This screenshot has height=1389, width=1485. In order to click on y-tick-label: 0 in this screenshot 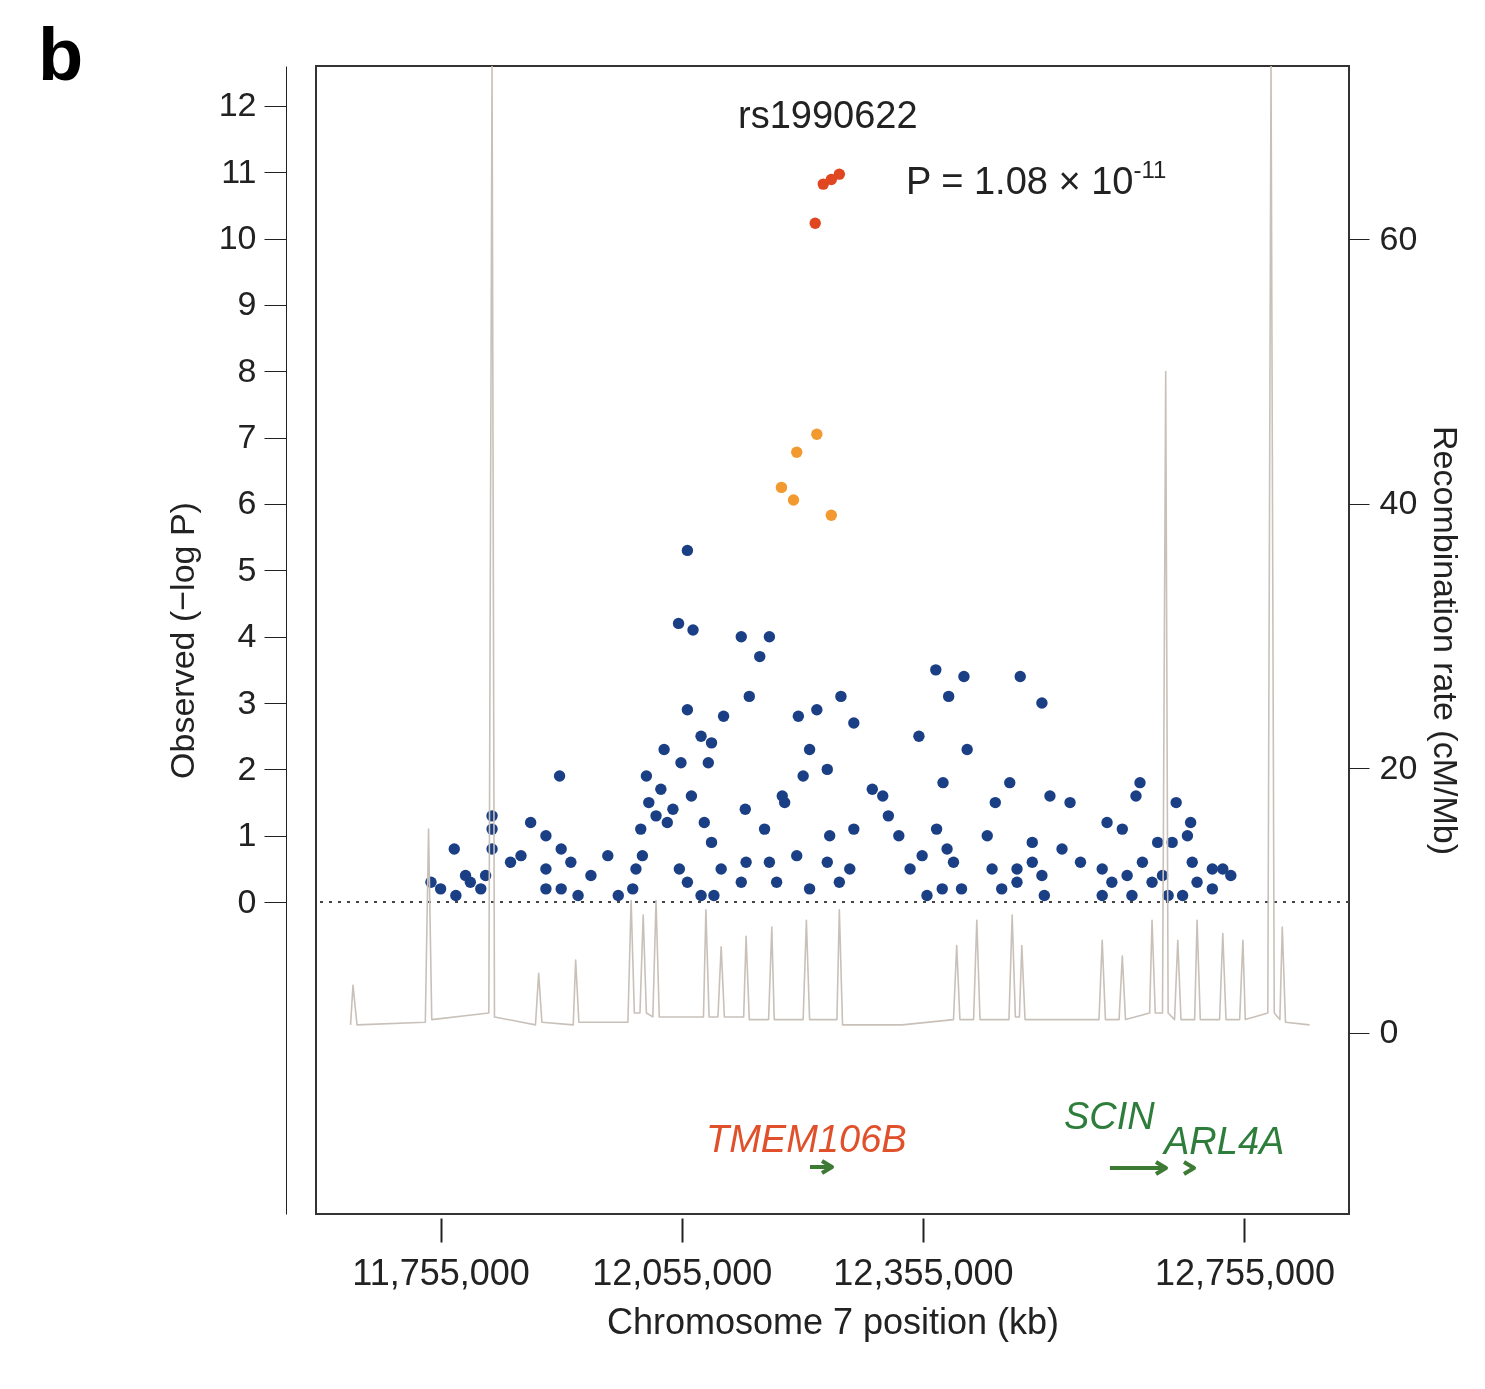, I will do `click(247, 900)`.